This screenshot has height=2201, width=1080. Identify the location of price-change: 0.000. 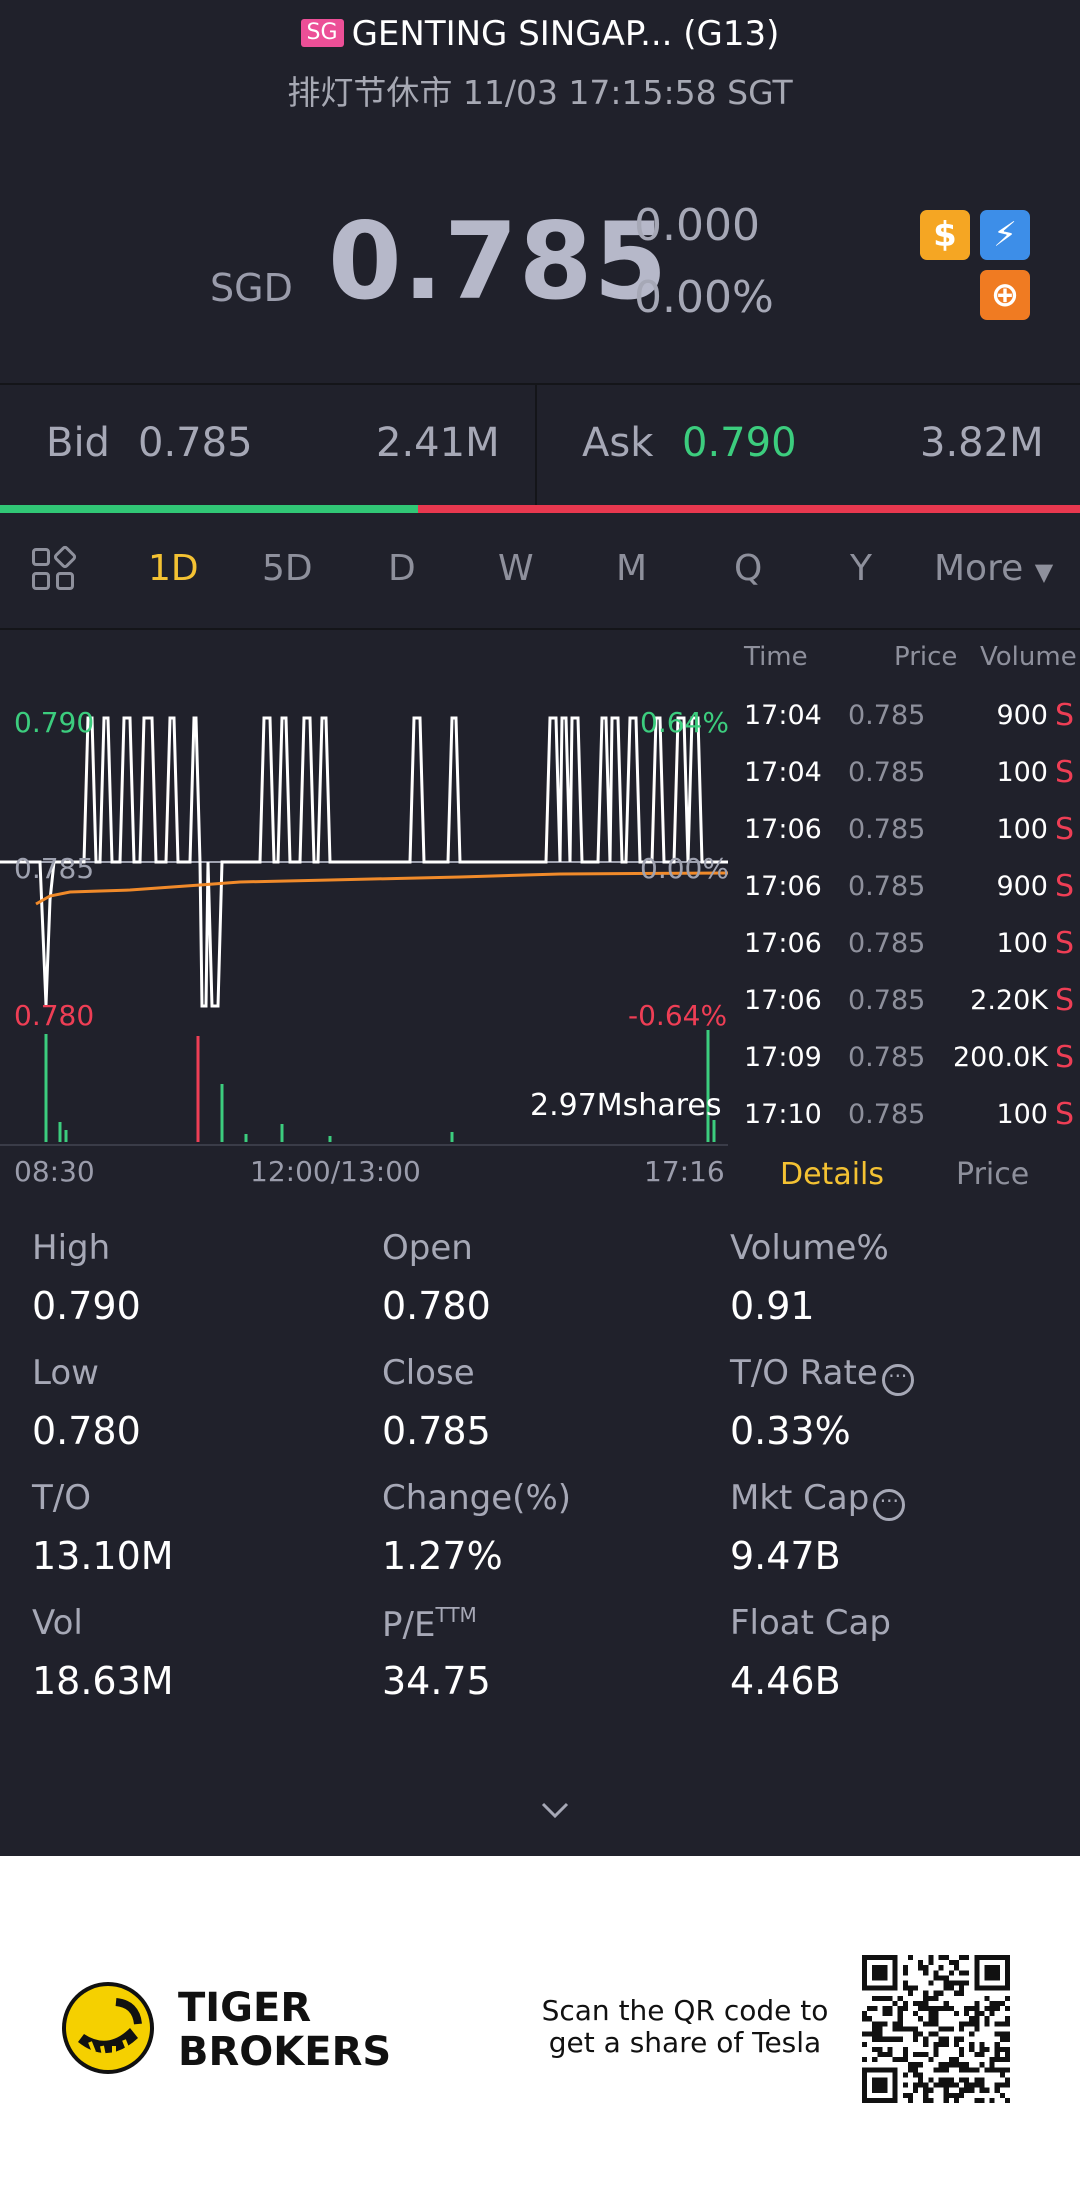
(697, 225).